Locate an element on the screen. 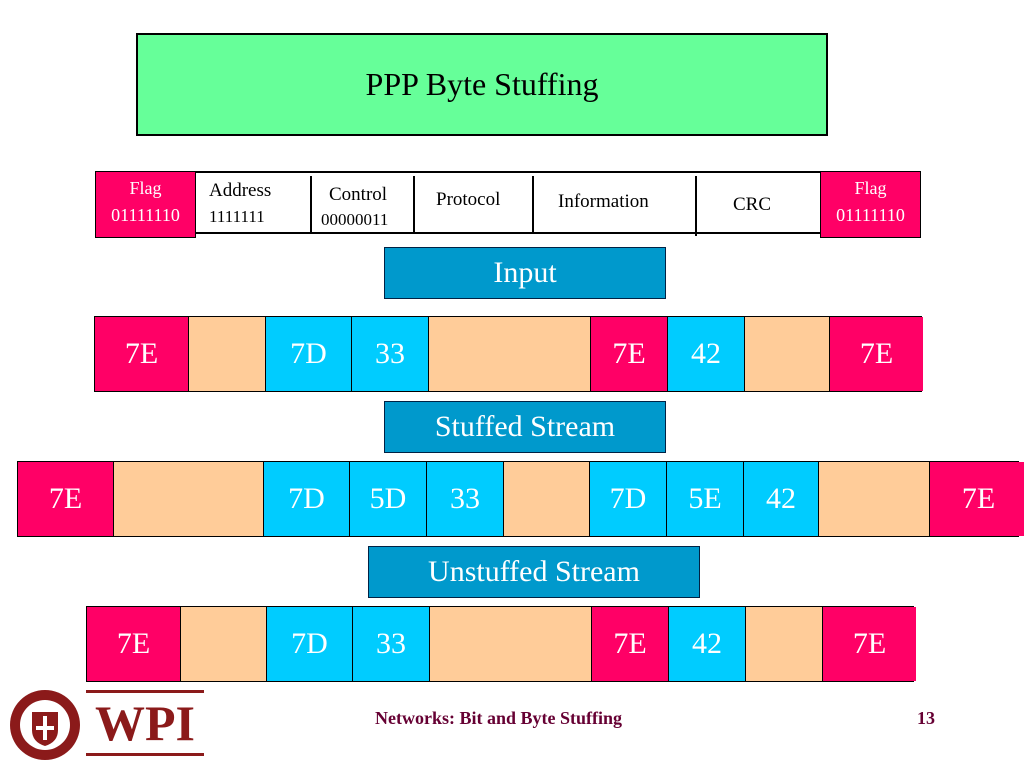  slide-title: PPP Byte Stuffing is located at coordinates (482, 84).